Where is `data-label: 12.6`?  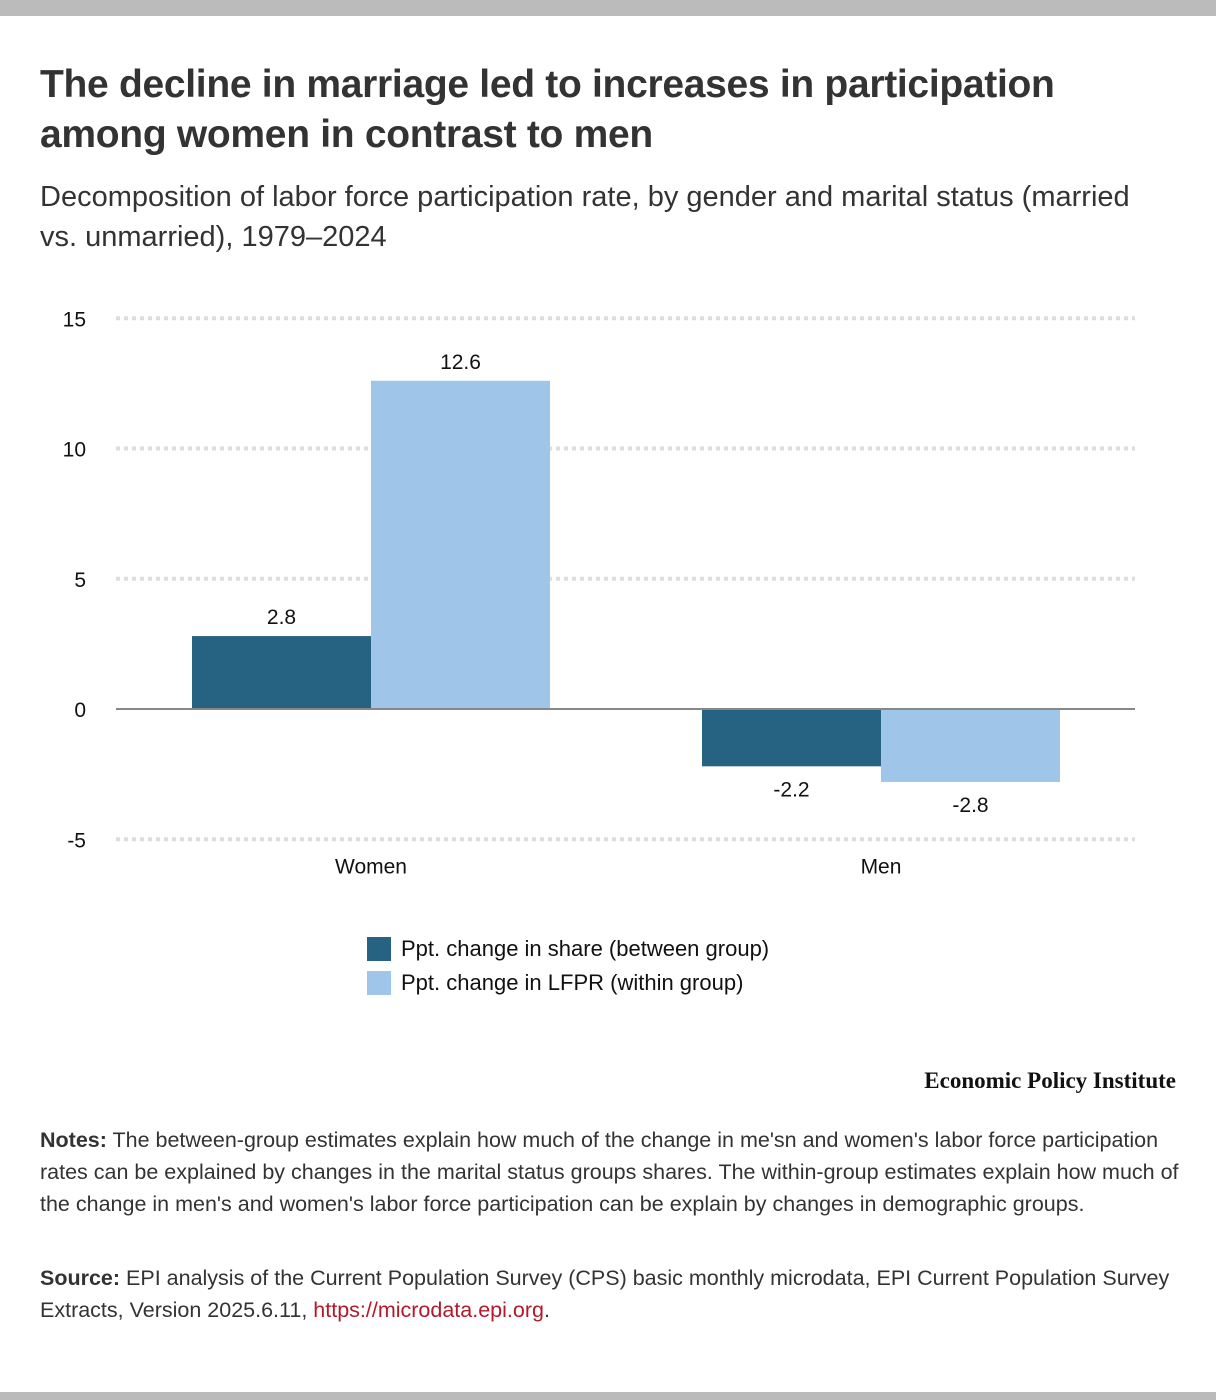 data-label: 12.6 is located at coordinates (460, 362).